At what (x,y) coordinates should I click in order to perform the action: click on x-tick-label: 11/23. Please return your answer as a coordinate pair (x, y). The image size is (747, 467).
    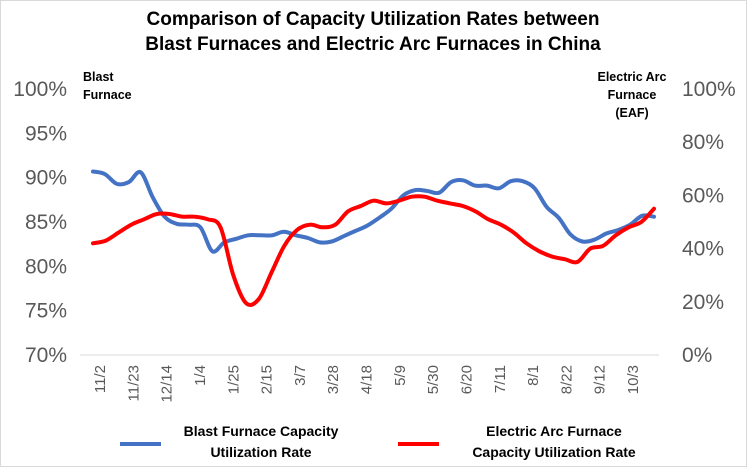
    Looking at the image, I should click on (133, 383).